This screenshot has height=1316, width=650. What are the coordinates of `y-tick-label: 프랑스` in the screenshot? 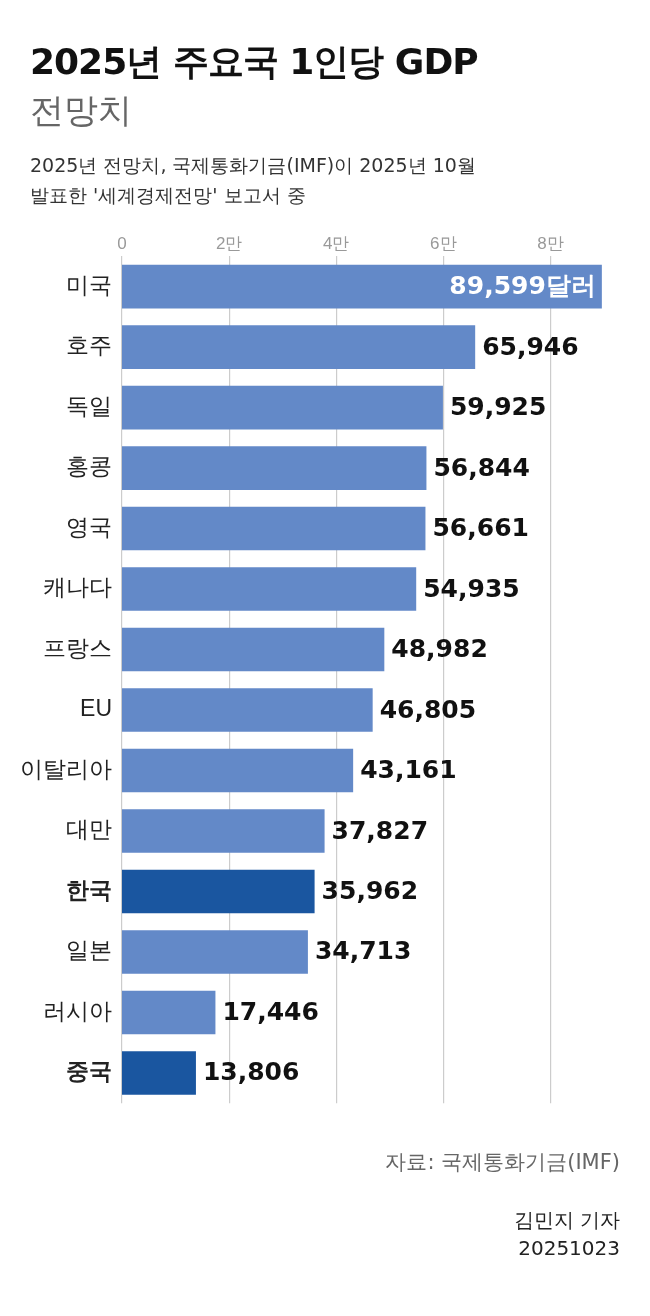 It's located at (77, 647).